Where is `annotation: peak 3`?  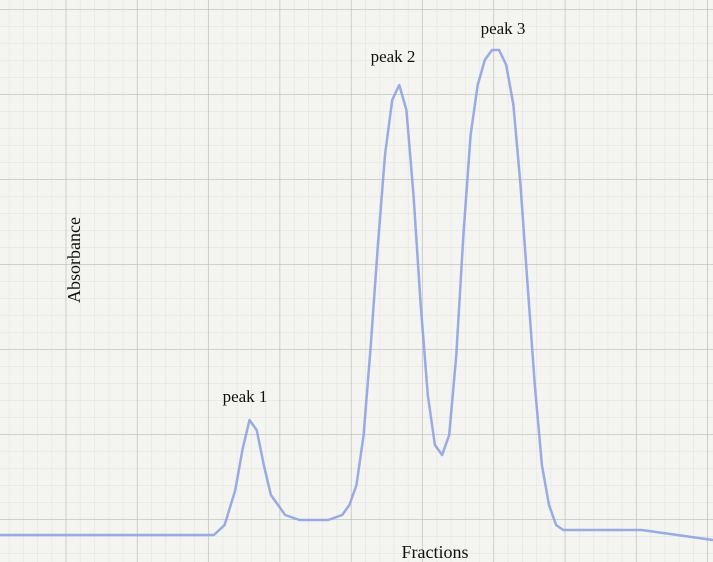 annotation: peak 3 is located at coordinates (503, 28).